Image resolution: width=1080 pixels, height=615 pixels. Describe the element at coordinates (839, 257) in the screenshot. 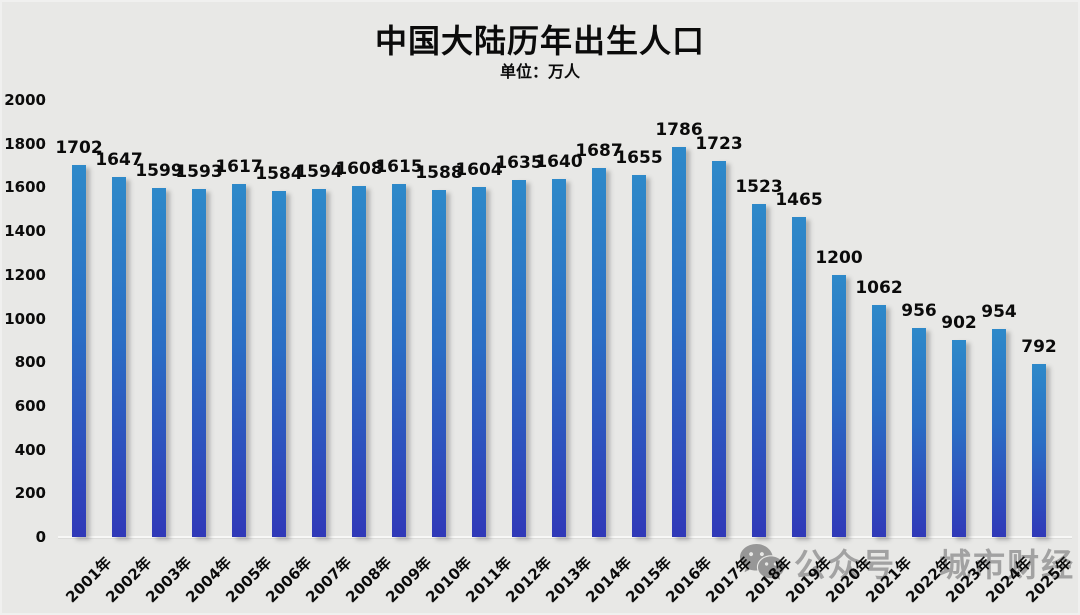

I see `bar-value-label: 1200` at that location.